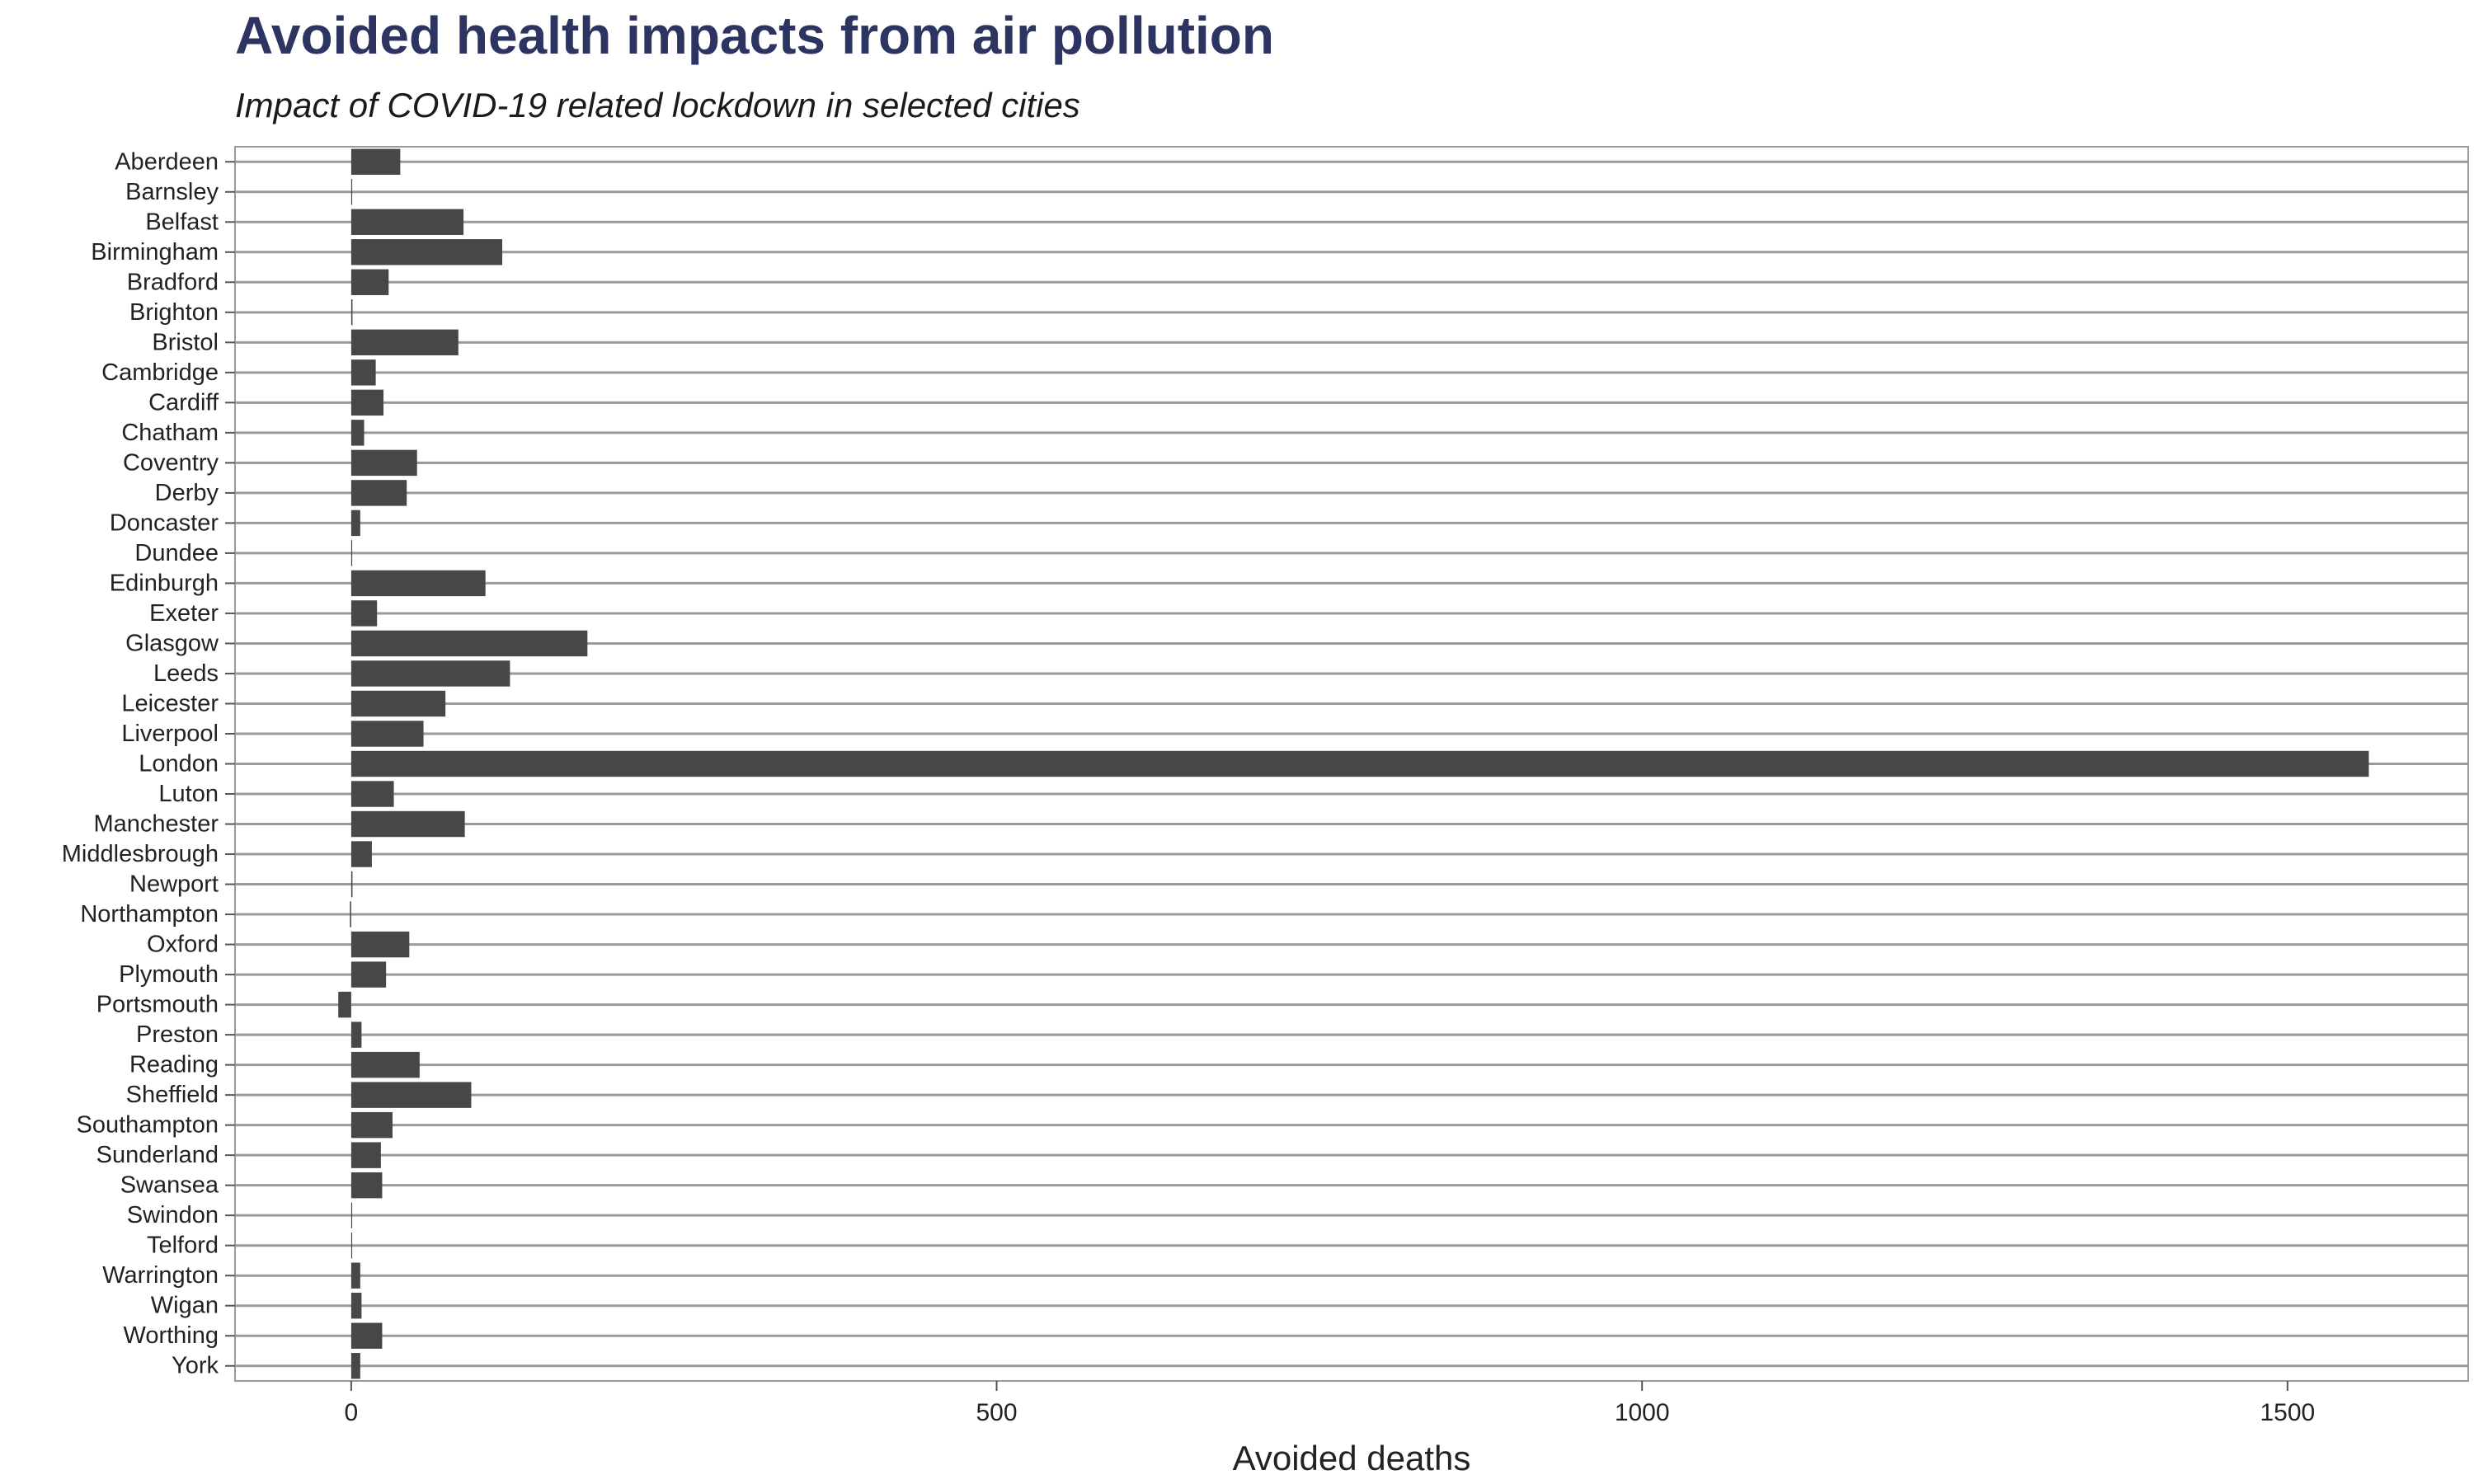 The image size is (2474, 1484). I want to click on bar-luton, so click(372, 794).